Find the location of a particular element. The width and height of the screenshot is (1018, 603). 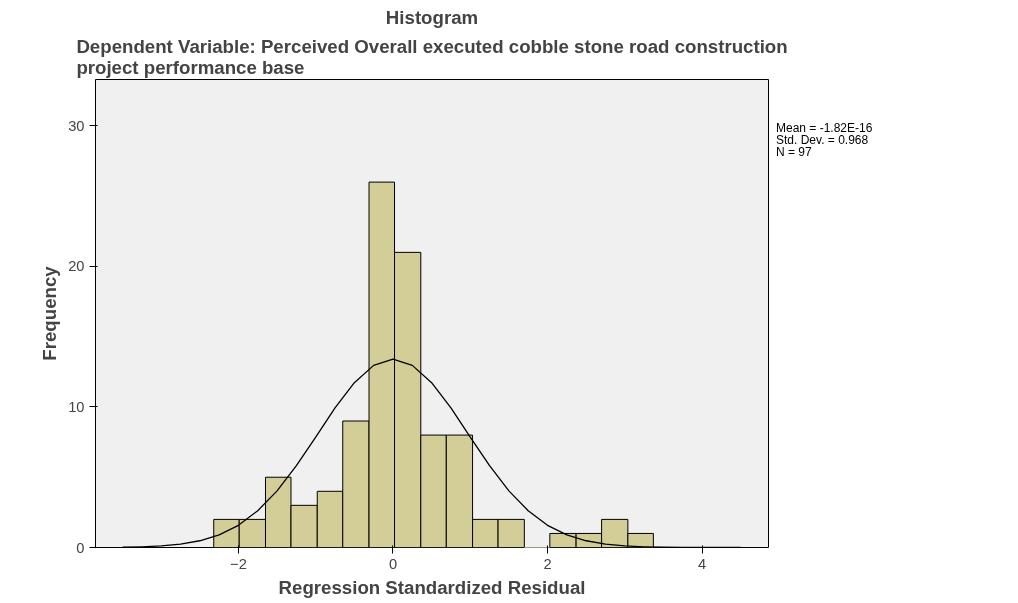

y-axis-title: Frequency is located at coordinates (50, 313).